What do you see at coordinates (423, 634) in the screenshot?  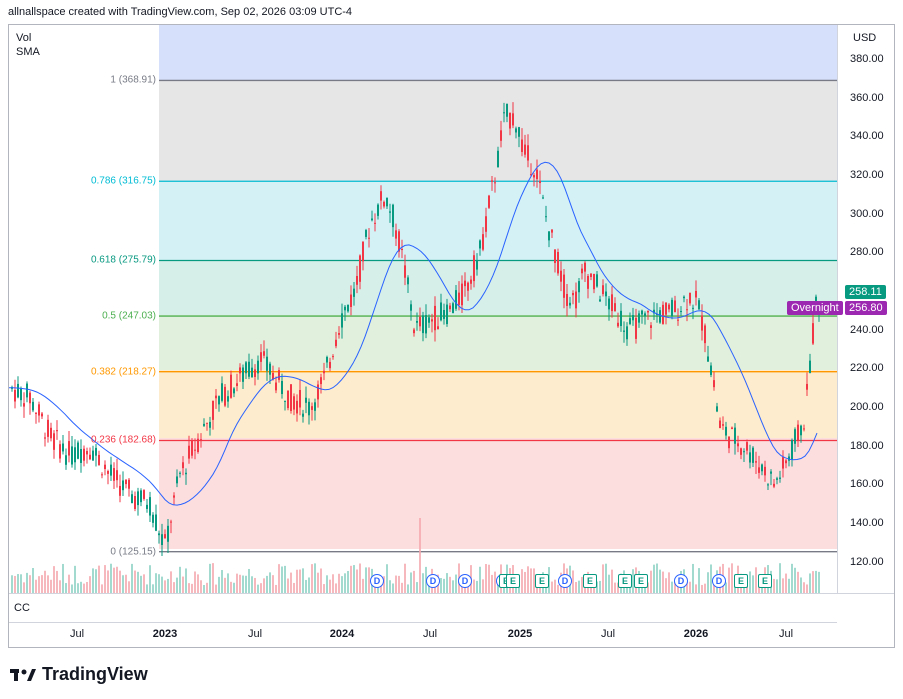 I see `time-axis` at bounding box center [423, 634].